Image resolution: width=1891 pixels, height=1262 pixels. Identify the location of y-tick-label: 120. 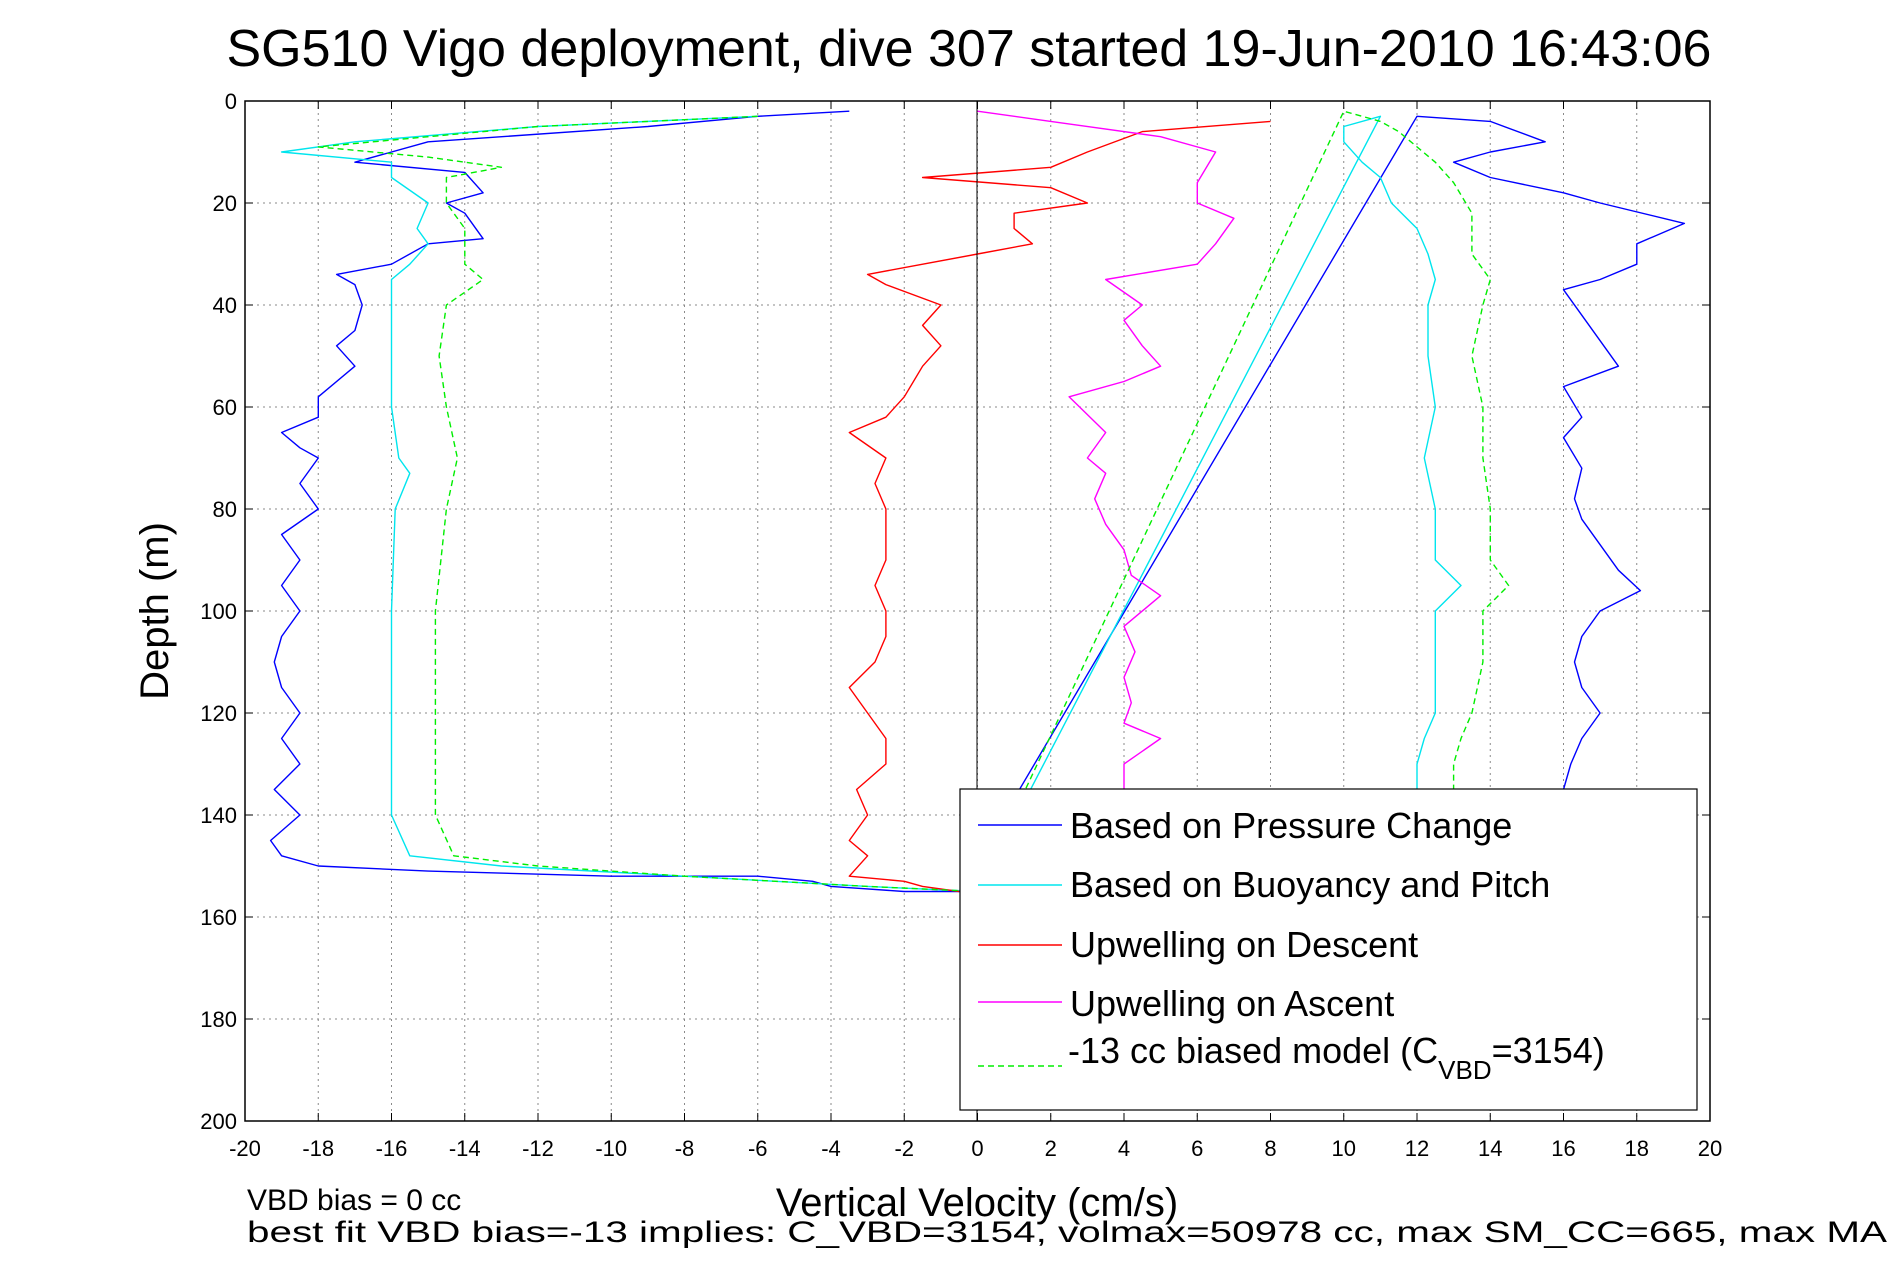
(218, 713).